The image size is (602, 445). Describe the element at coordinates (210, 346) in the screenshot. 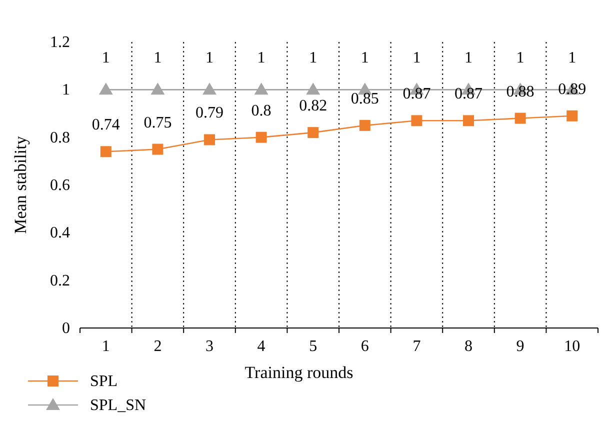

I see `x-tick-label: 3` at that location.